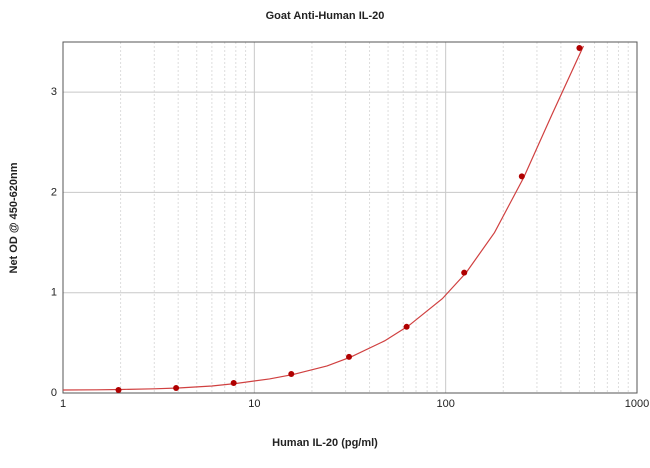 The width and height of the screenshot is (650, 468). What do you see at coordinates (445, 404) in the screenshot?
I see `x-tick-label: 100` at bounding box center [445, 404].